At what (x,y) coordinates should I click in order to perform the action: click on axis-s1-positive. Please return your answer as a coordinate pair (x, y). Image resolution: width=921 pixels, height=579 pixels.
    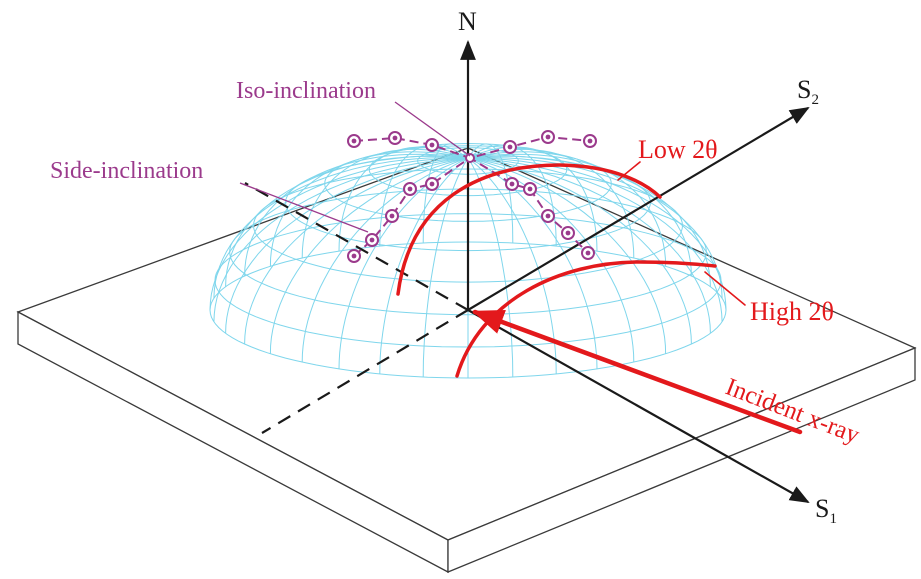
    Looking at the image, I should click on (638, 406).